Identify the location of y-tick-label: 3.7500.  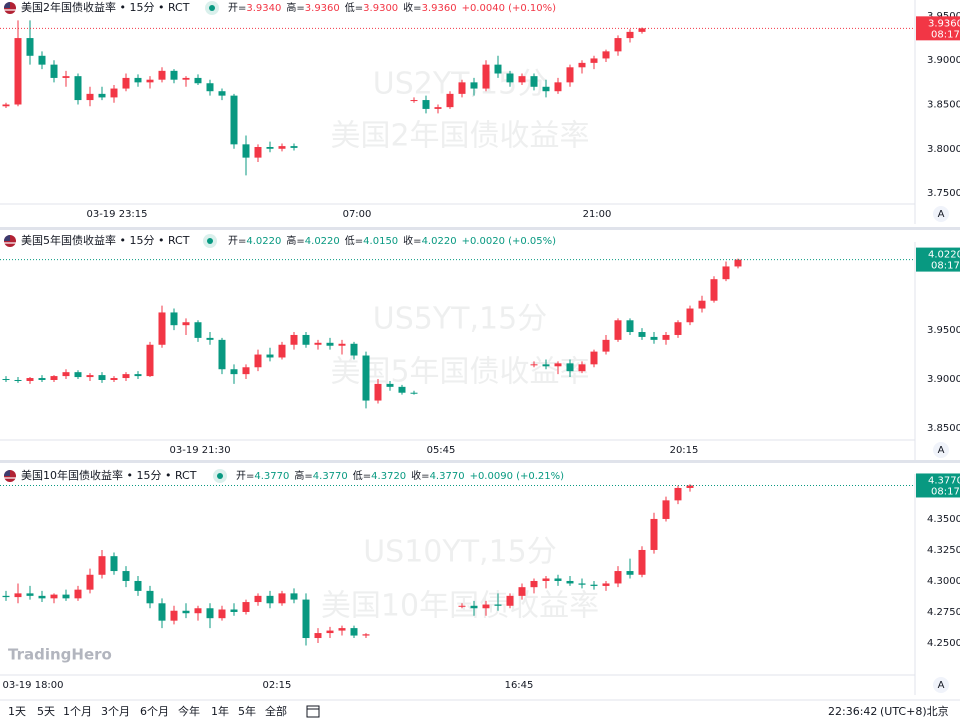
(943, 193).